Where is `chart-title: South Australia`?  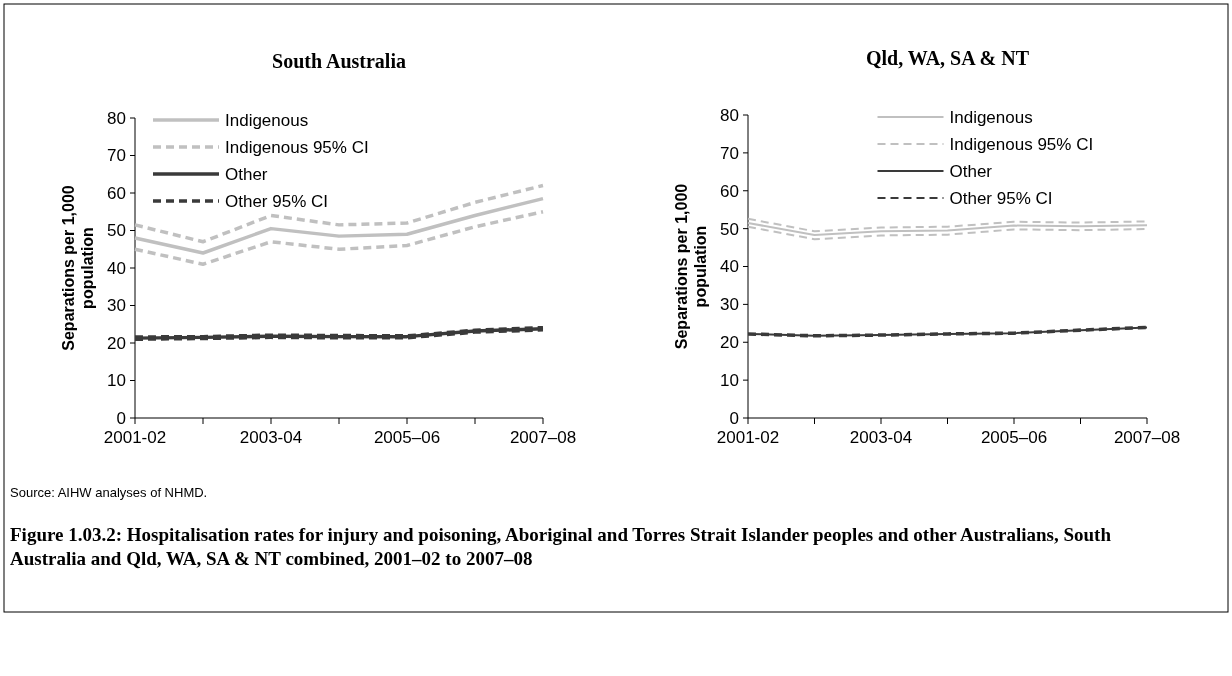
chart-title: South Australia is located at coordinates (339, 61).